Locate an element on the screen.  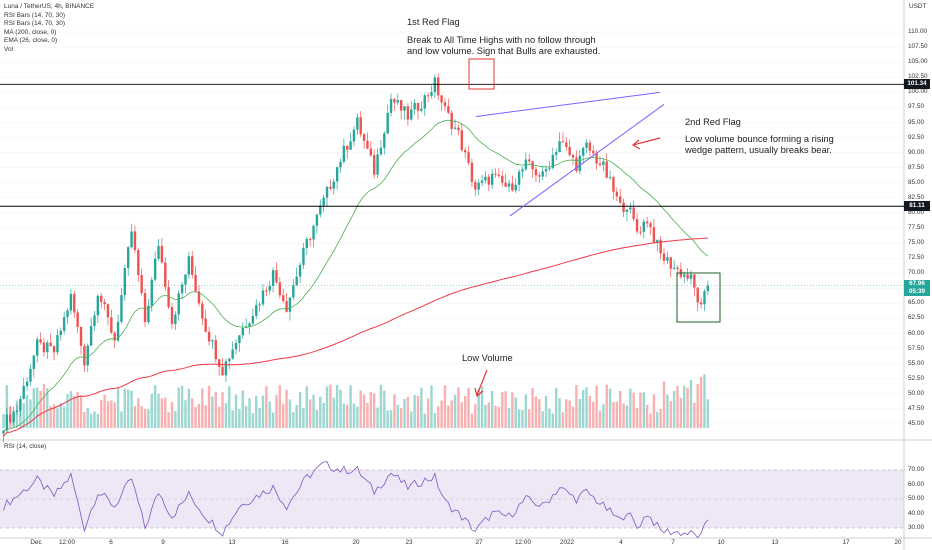
rsi-pane-label: RSI (14, close) is located at coordinates (25, 446).